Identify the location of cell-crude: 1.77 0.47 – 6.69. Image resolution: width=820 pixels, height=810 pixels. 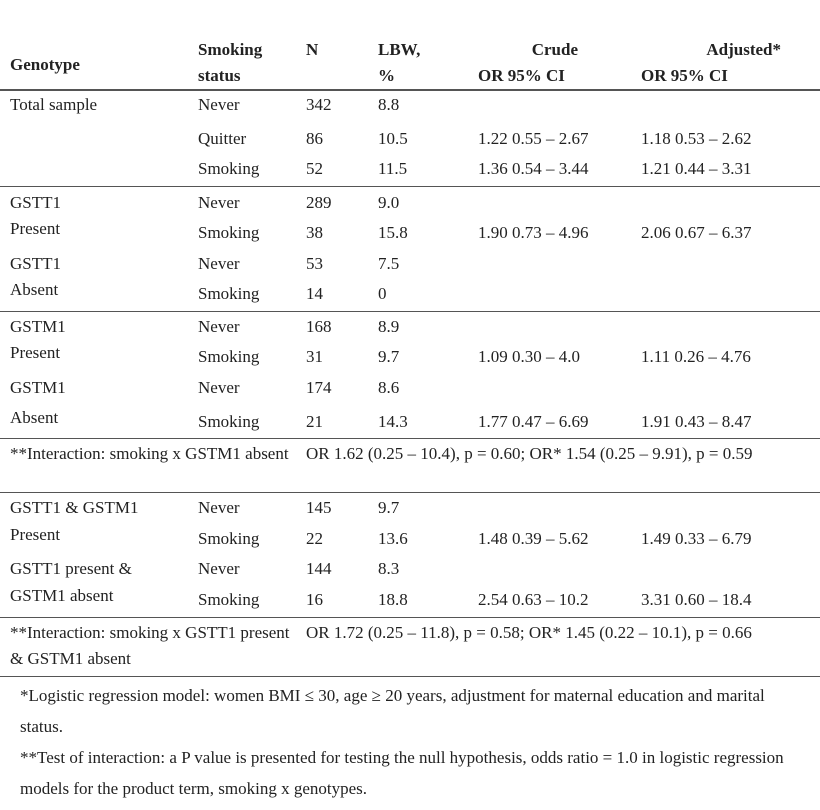
(533, 421).